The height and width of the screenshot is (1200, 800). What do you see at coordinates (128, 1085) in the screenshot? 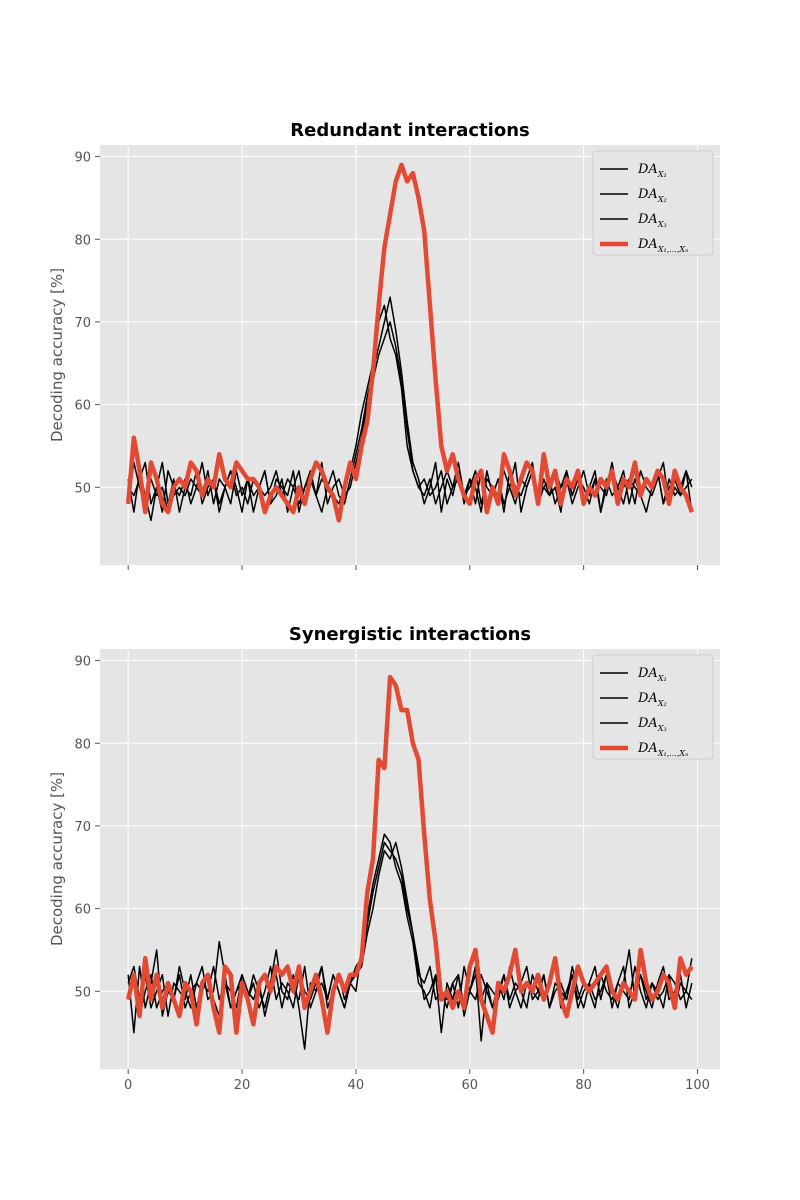
I see `x-tick-label: 0` at bounding box center [128, 1085].